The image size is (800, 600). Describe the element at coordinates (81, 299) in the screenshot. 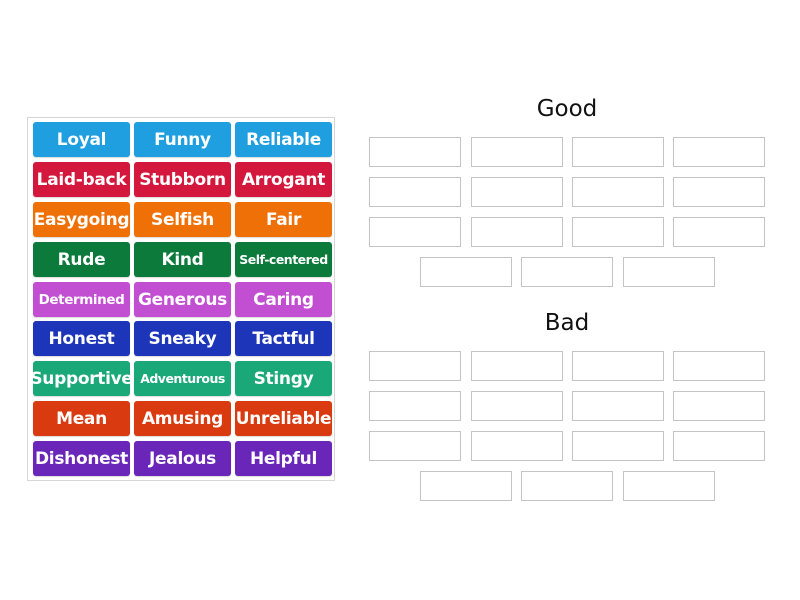

I see `word-tile: Determined` at that location.